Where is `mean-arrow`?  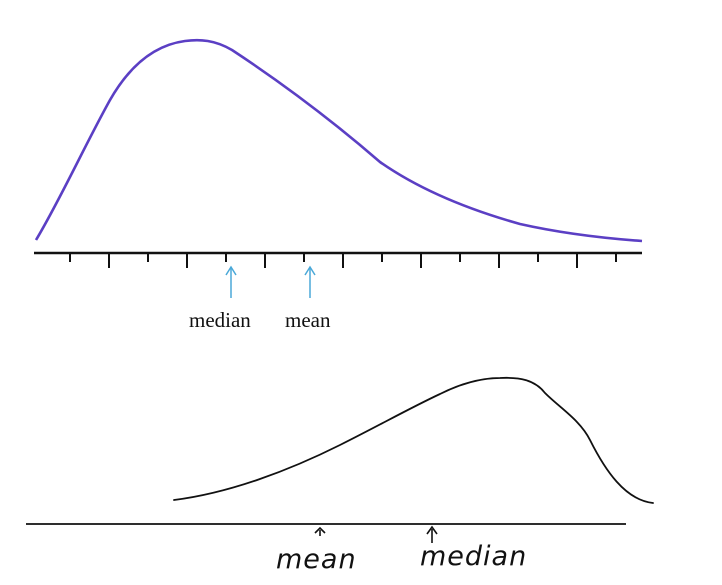 mean-arrow is located at coordinates (310, 281).